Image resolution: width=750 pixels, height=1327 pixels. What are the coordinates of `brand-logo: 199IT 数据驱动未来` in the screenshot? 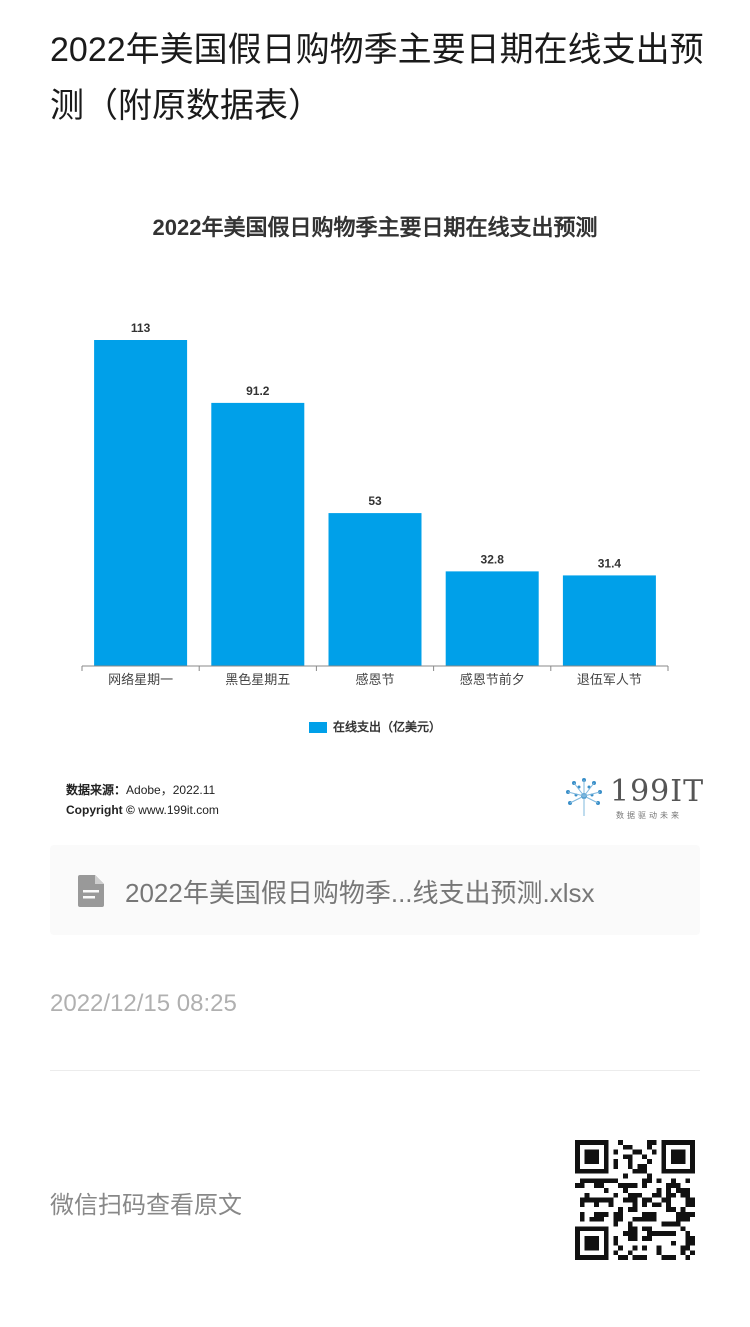 It's located at (631, 797).